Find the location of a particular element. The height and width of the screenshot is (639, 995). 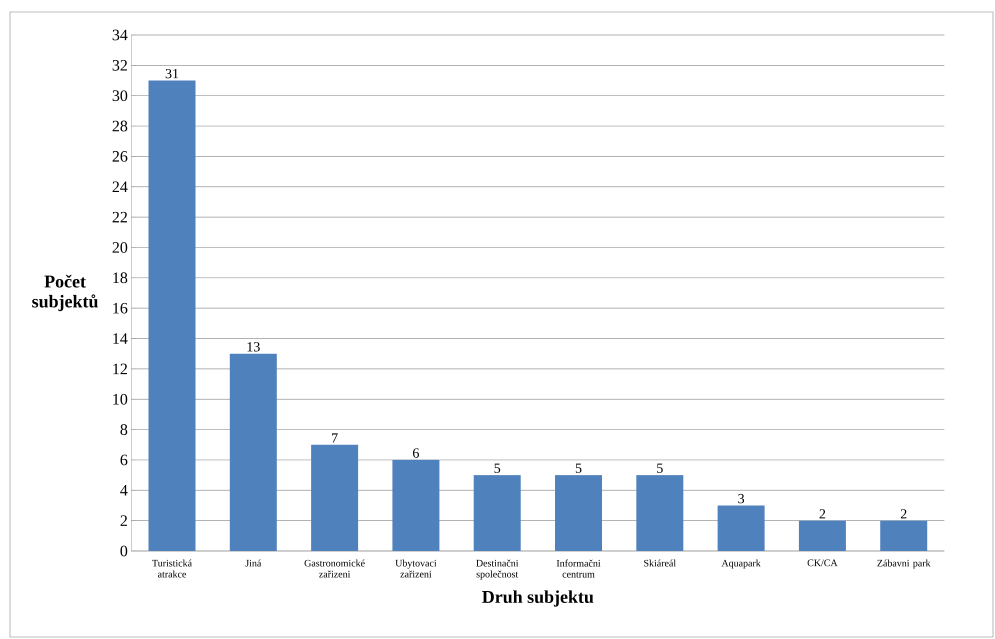

data-label: 13 is located at coordinates (254, 347).